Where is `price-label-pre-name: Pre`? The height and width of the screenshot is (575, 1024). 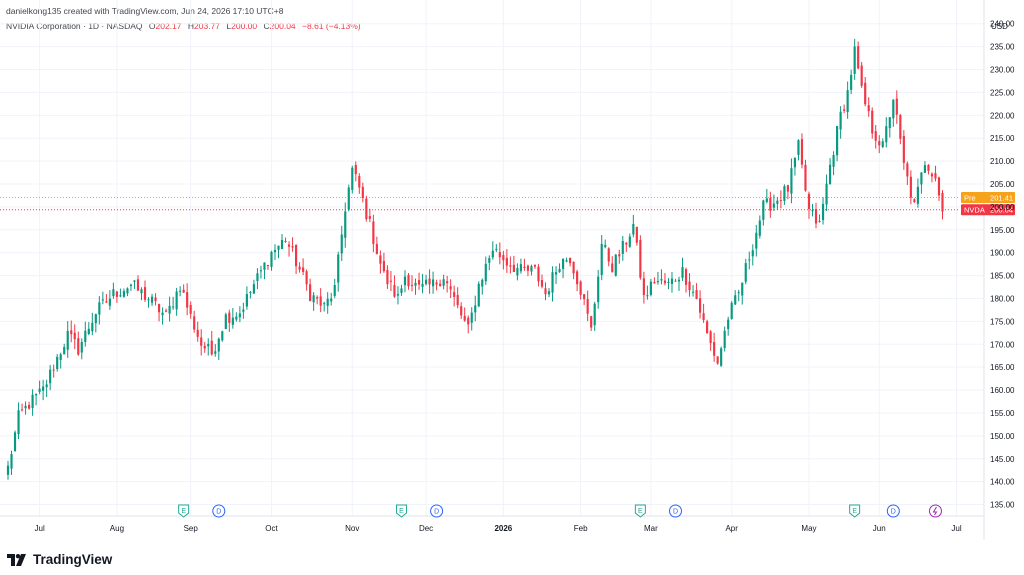
price-label-pre-name: Pre is located at coordinates (970, 197).